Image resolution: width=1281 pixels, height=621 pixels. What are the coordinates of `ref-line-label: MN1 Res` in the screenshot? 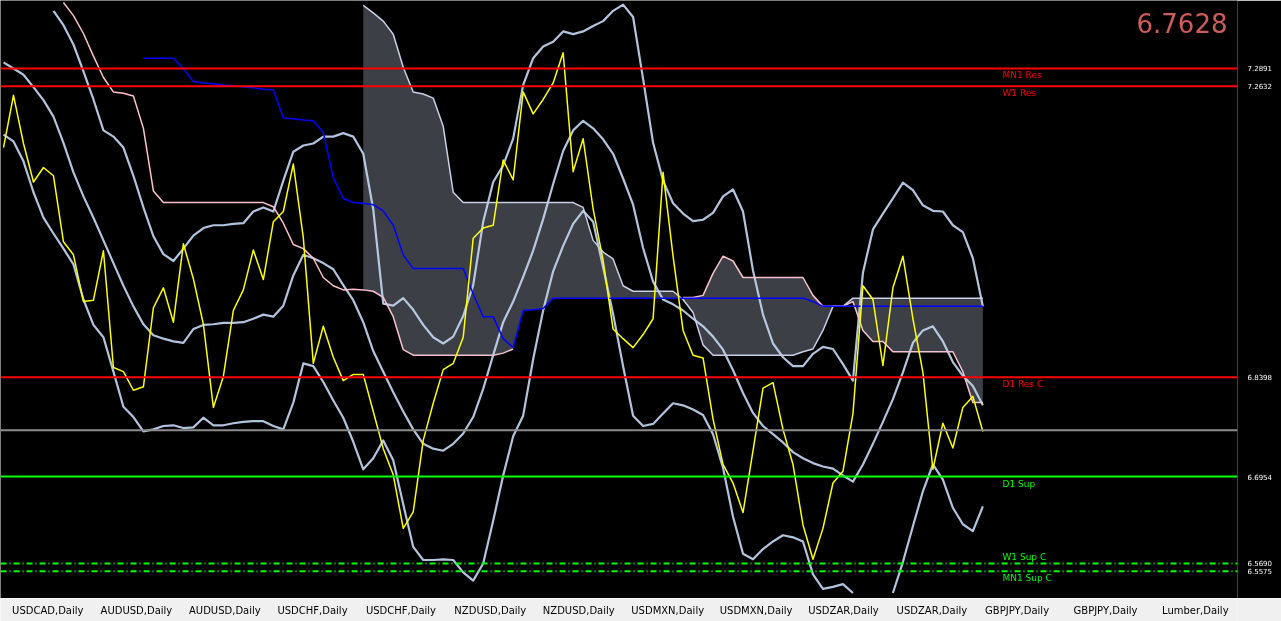 It's located at (1022, 75).